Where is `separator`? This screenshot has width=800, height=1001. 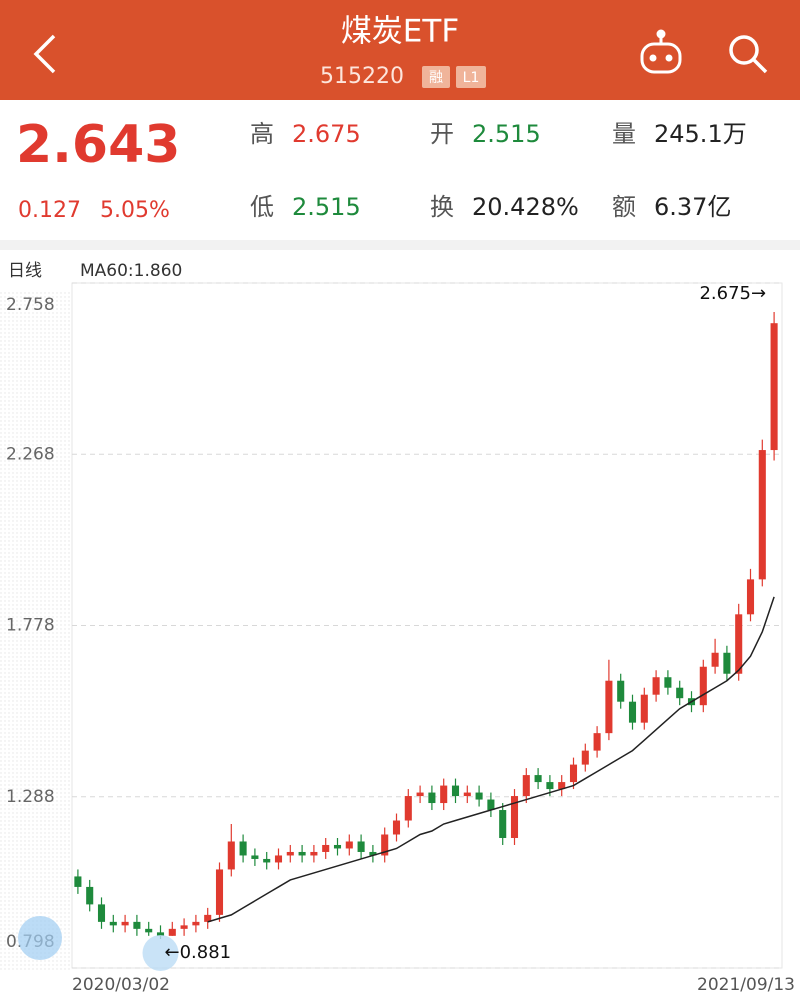
separator is located at coordinates (400, 245).